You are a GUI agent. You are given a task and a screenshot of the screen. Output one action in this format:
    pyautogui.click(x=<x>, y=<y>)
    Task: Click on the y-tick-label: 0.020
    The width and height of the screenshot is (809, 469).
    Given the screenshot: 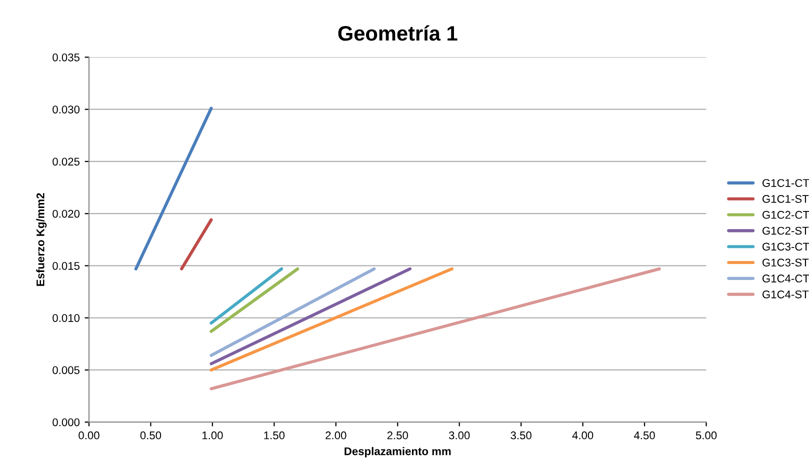 What is the action you would take?
    pyautogui.click(x=66, y=214)
    